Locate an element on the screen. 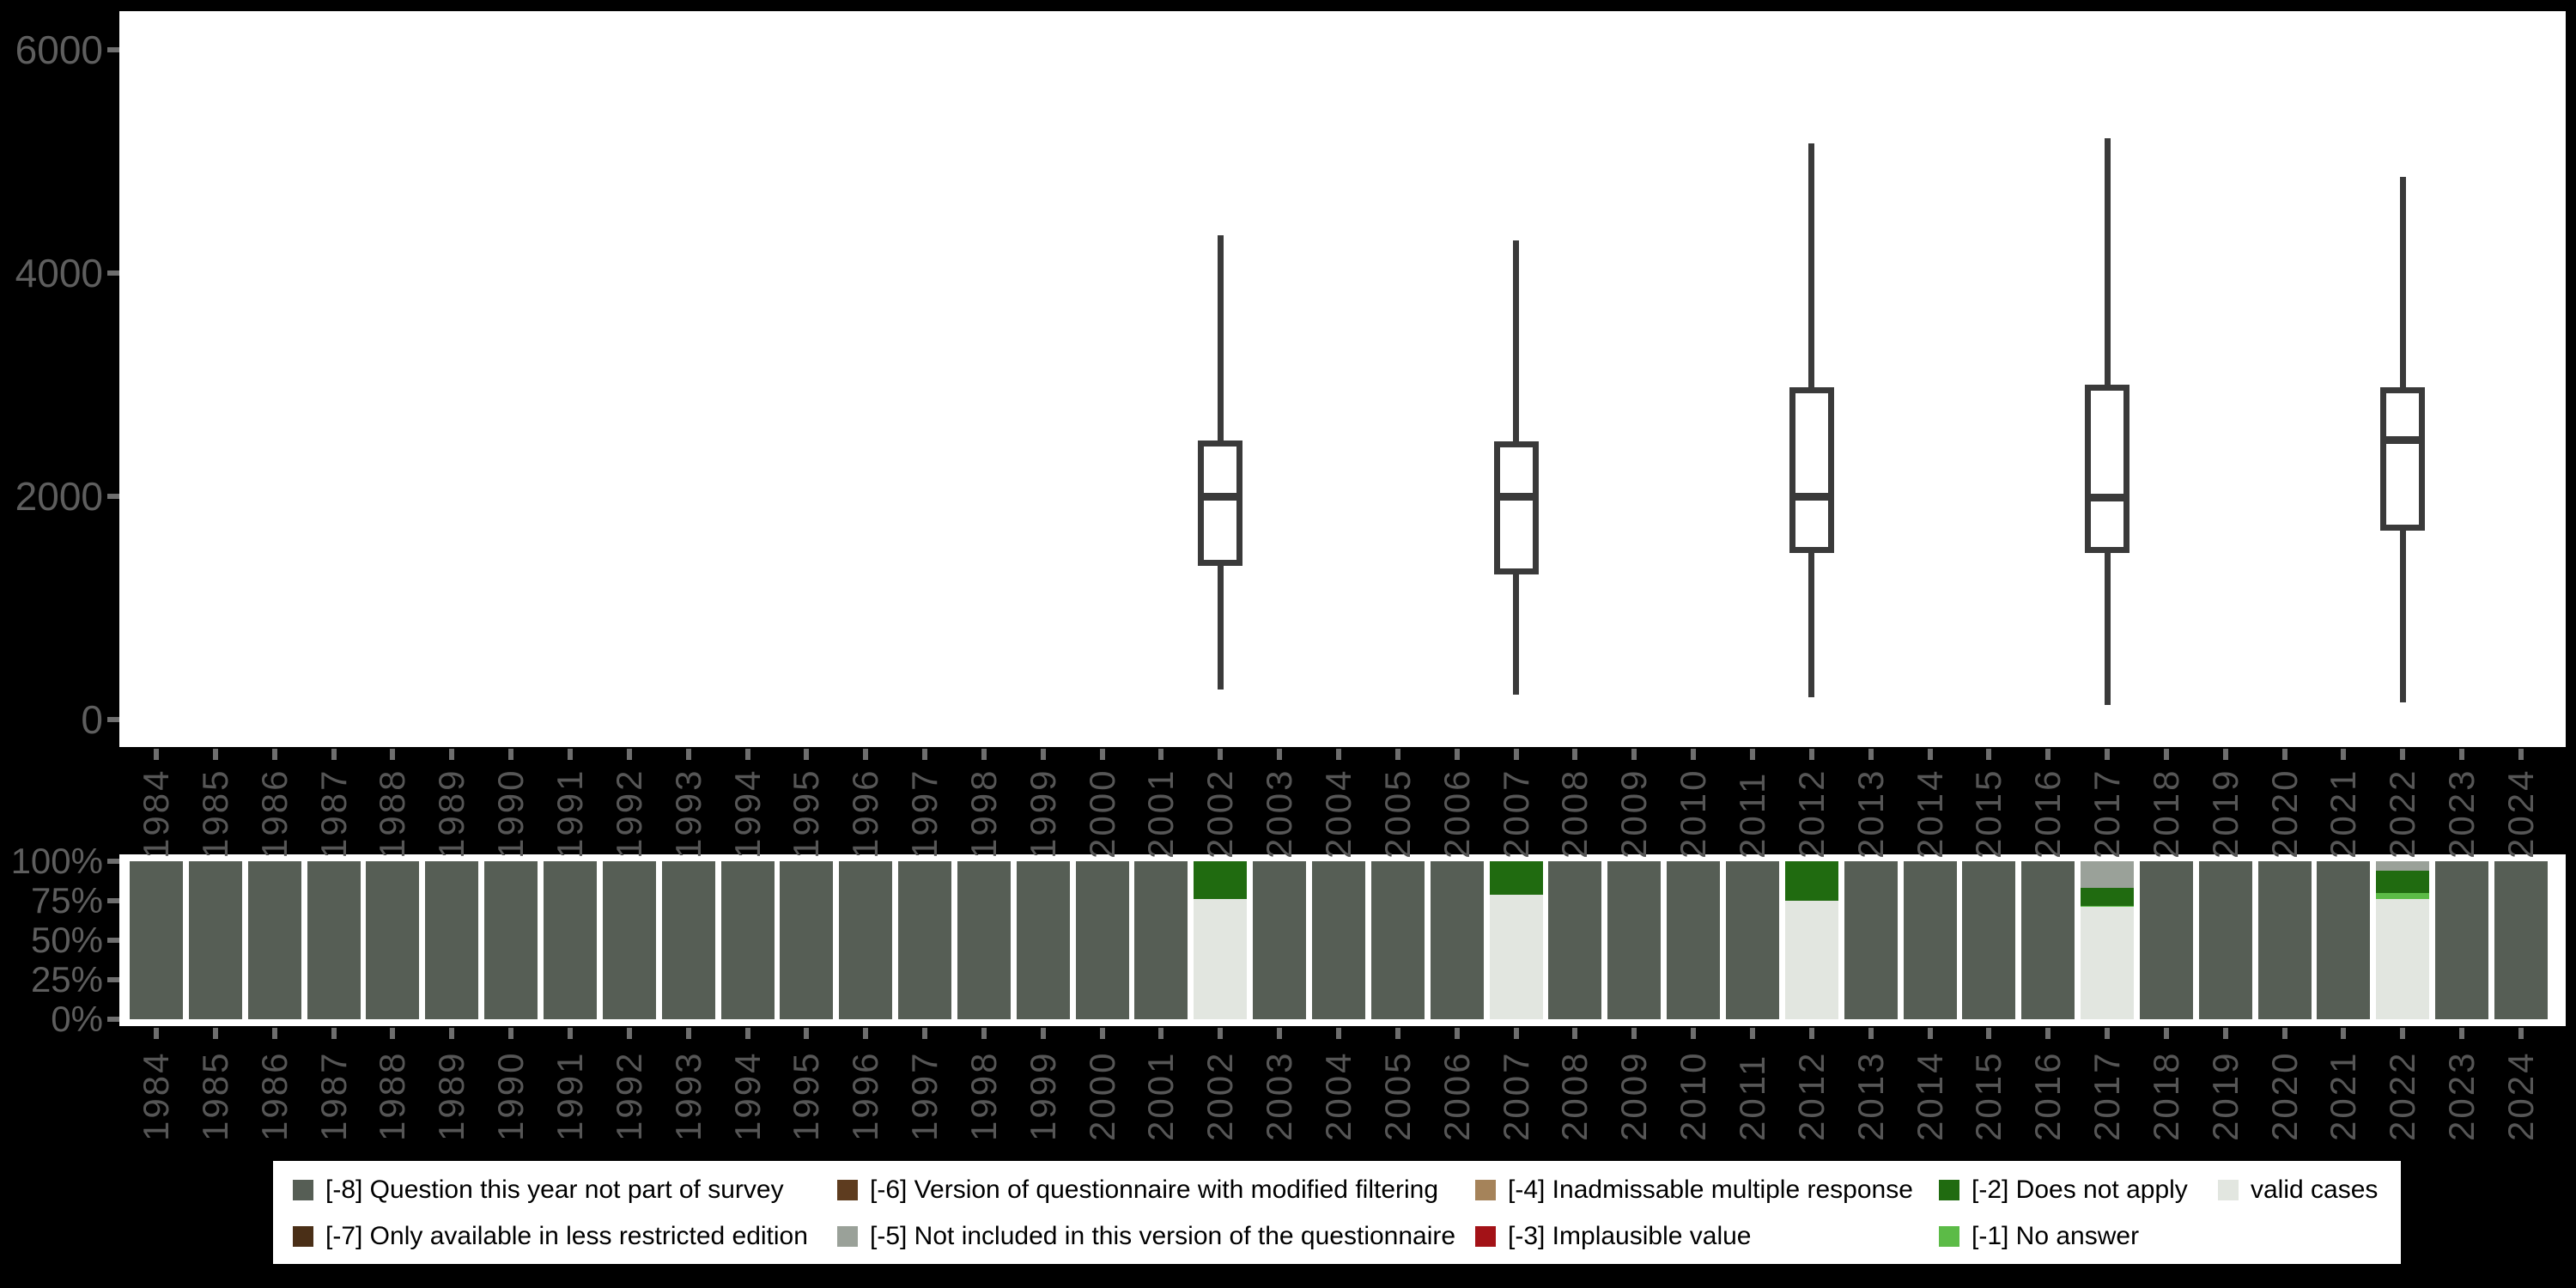 Image resolution: width=2576 pixels, height=1288 pixels. legend-swatch--7 is located at coordinates (303, 1236).